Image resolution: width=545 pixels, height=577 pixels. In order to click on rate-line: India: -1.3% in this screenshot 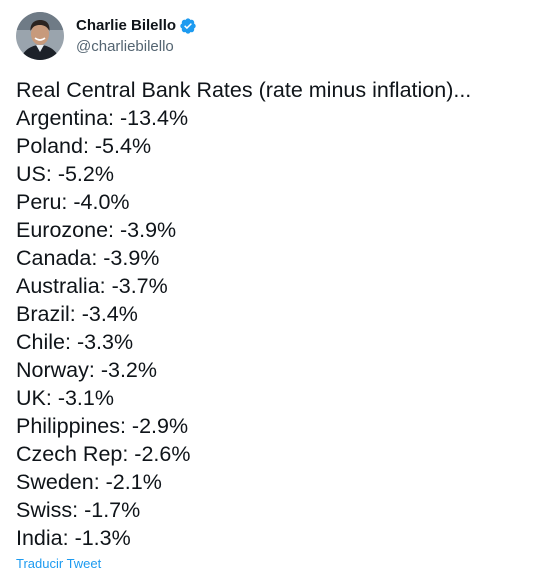, I will do `click(73, 538)`.